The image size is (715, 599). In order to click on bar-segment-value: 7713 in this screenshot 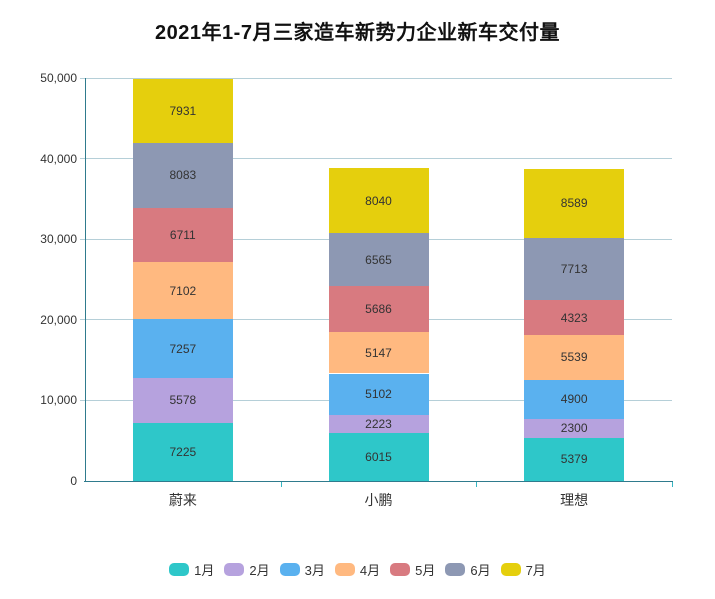, I will do `click(574, 269)`.